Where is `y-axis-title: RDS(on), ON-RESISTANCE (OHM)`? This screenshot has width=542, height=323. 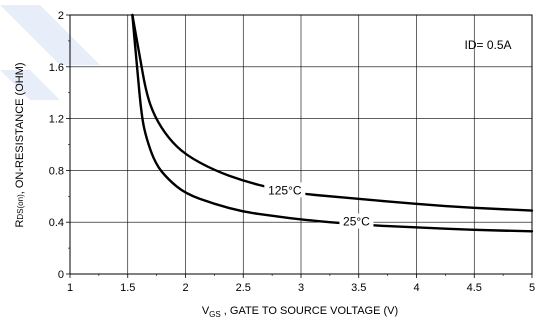 y-axis-title: RDS(on), ON-RESISTANCE (OHM) is located at coordinates (20, 144).